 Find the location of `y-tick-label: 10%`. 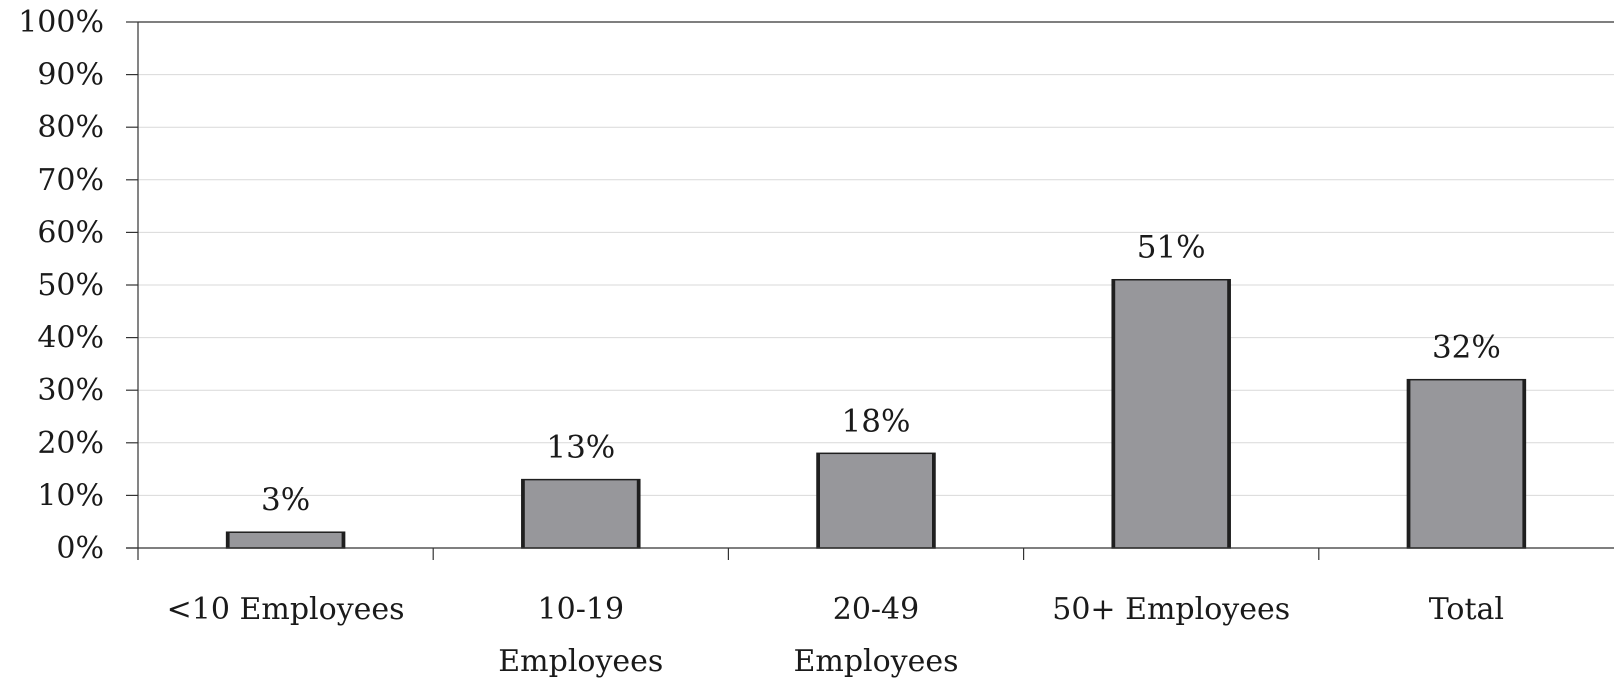

y-tick-label: 10% is located at coordinates (70, 495).